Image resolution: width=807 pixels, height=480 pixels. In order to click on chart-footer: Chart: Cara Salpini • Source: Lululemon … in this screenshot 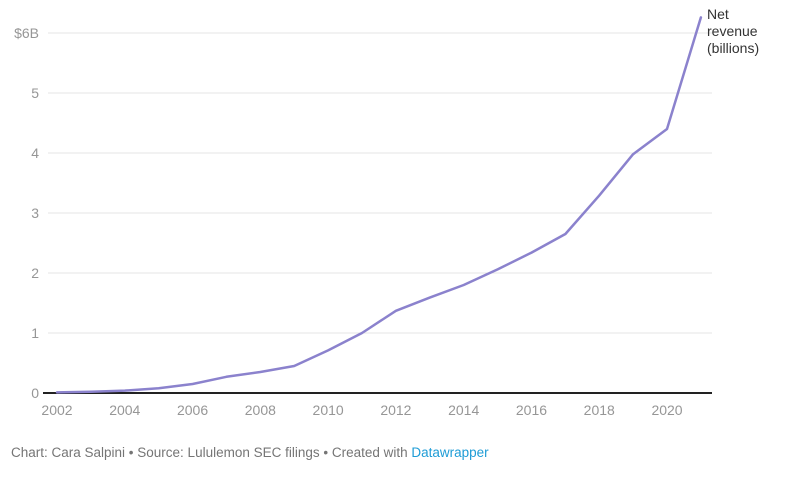, I will do `click(250, 453)`.